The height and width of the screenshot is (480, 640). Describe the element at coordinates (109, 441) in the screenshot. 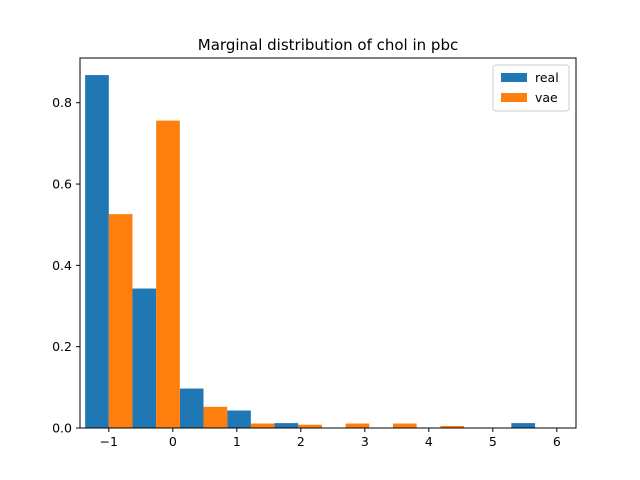

I see `x-tick-label: −1` at that location.